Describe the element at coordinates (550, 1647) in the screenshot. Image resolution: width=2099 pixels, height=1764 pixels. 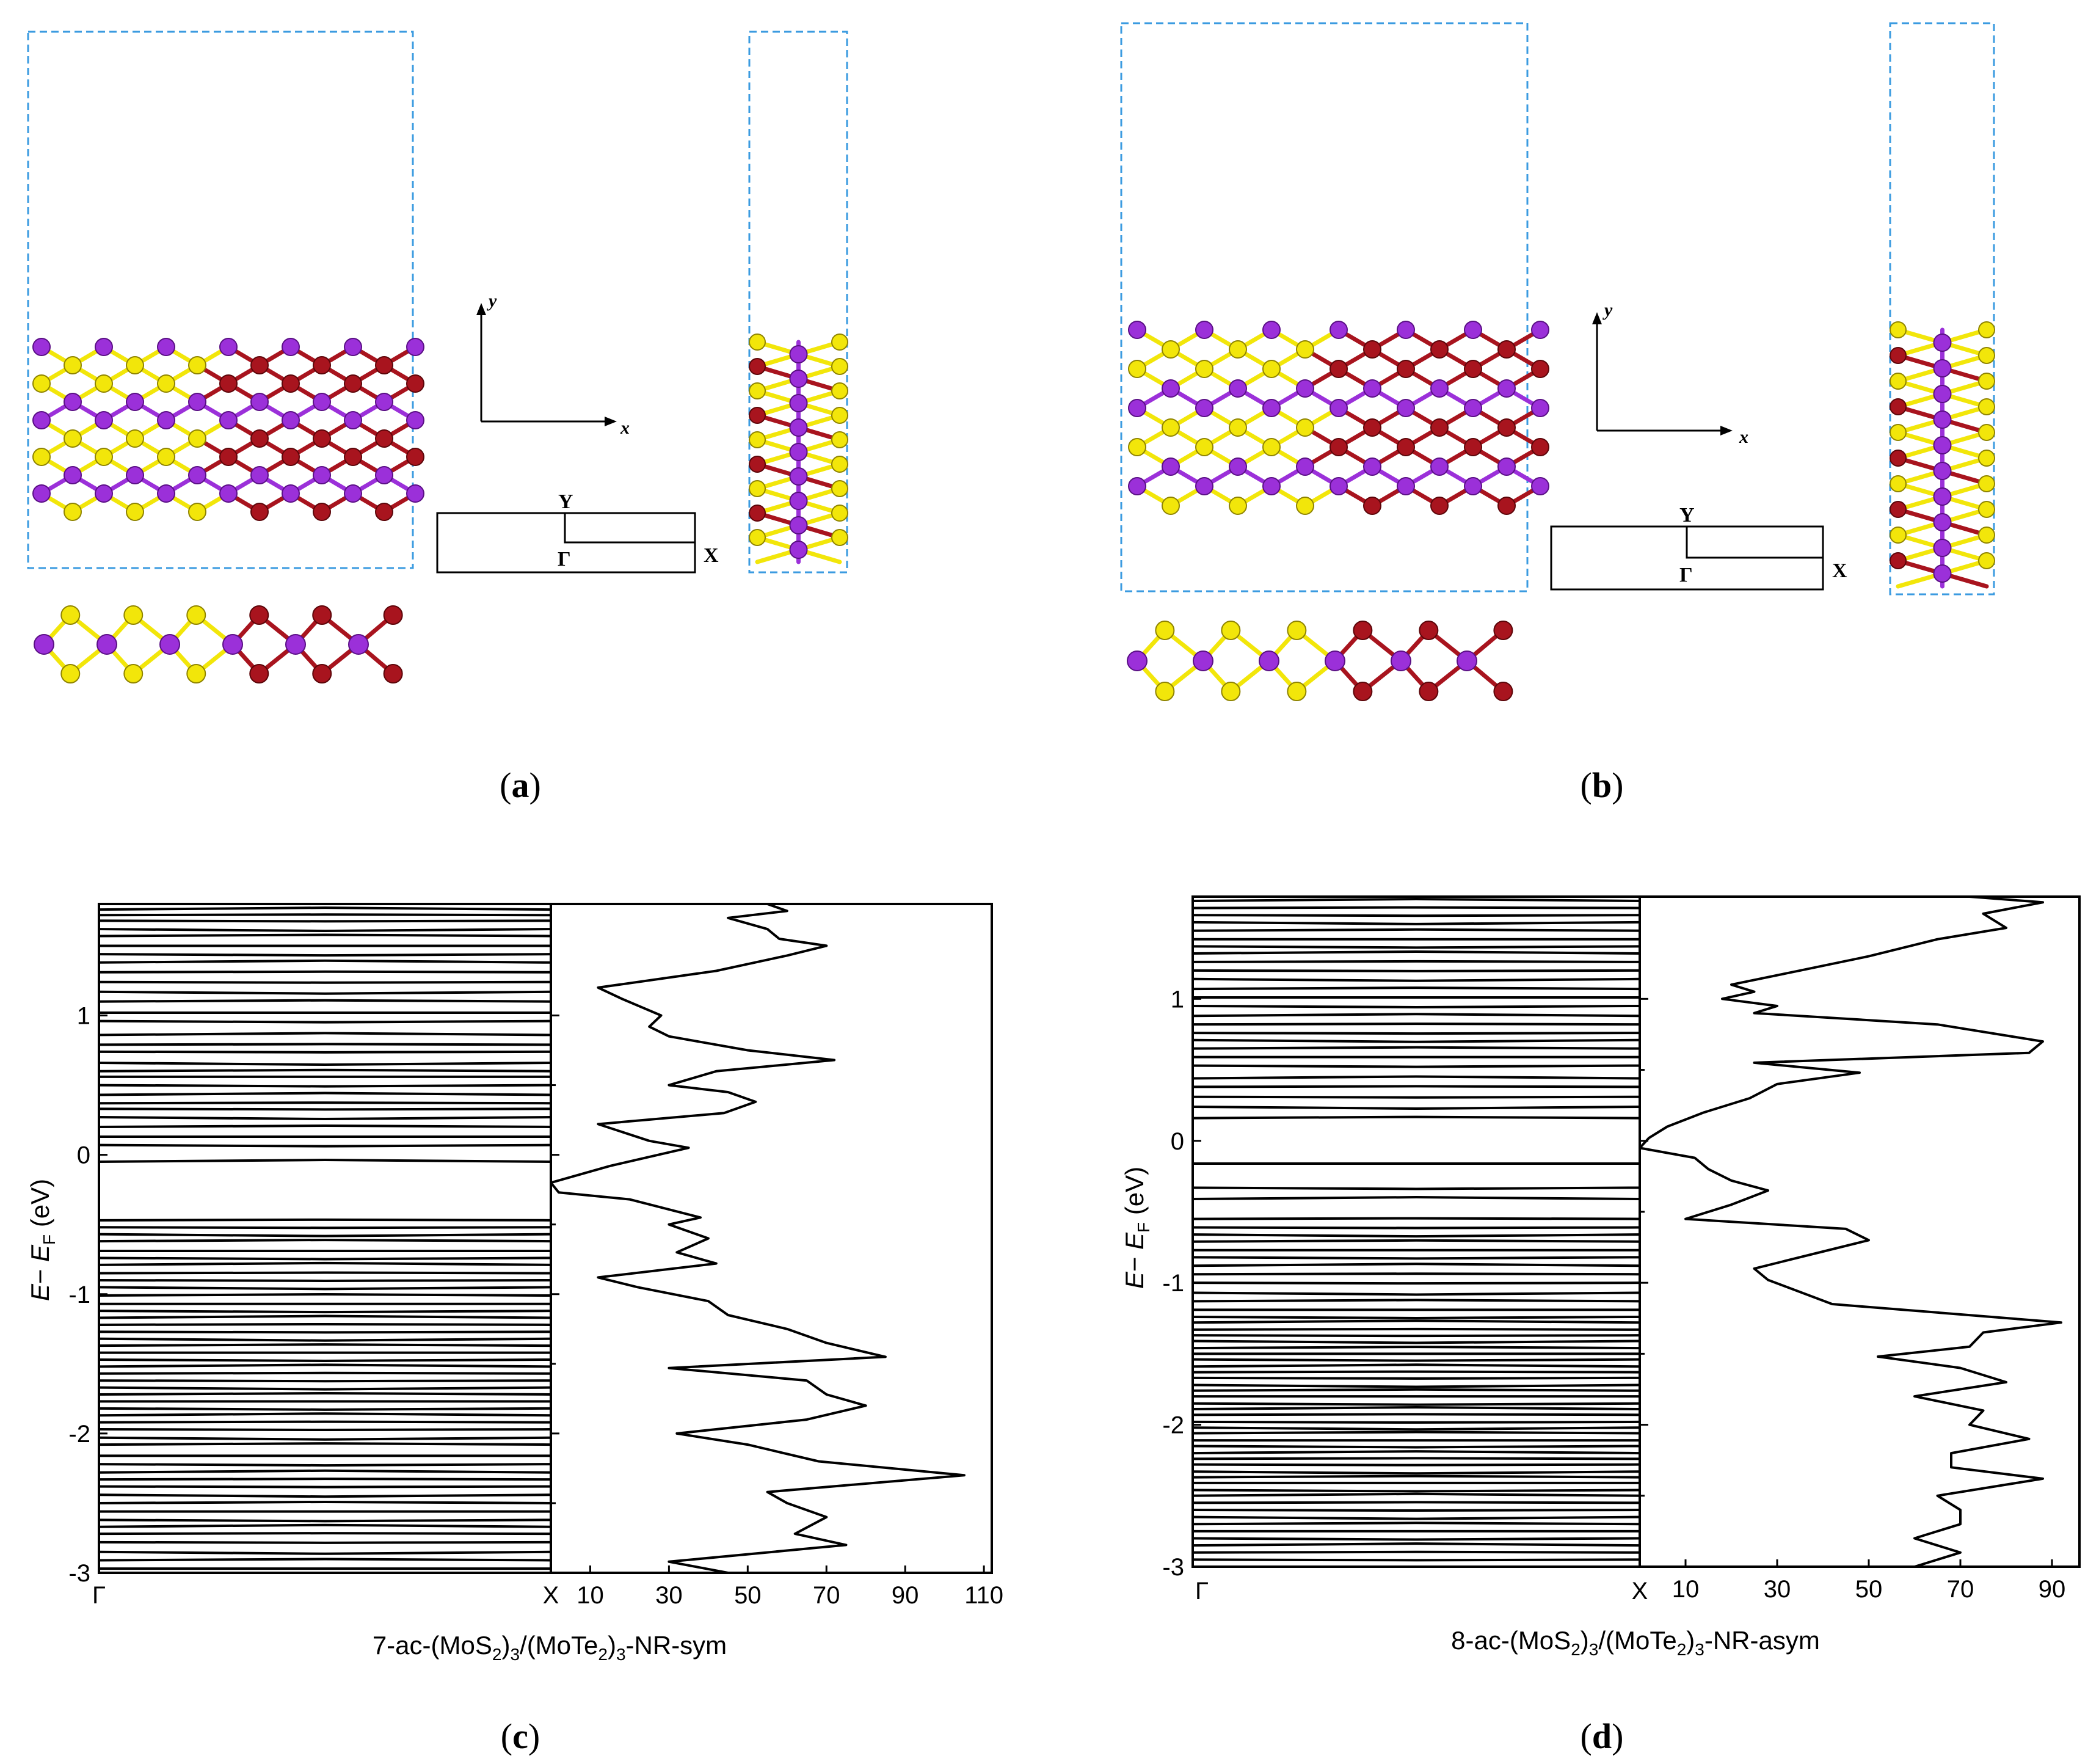
I see `plot-title: 7-ac-(MoS2)3/(MoTe2)3-NR-sym` at that location.